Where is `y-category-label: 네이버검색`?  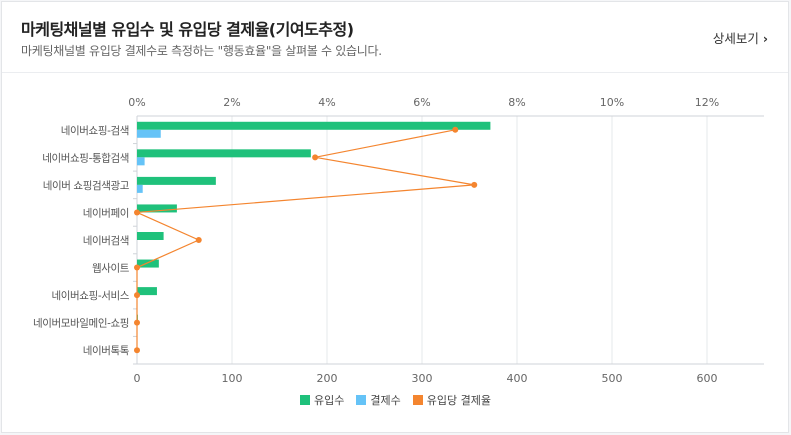 y-category-label: 네이버검색 is located at coordinates (106, 241).